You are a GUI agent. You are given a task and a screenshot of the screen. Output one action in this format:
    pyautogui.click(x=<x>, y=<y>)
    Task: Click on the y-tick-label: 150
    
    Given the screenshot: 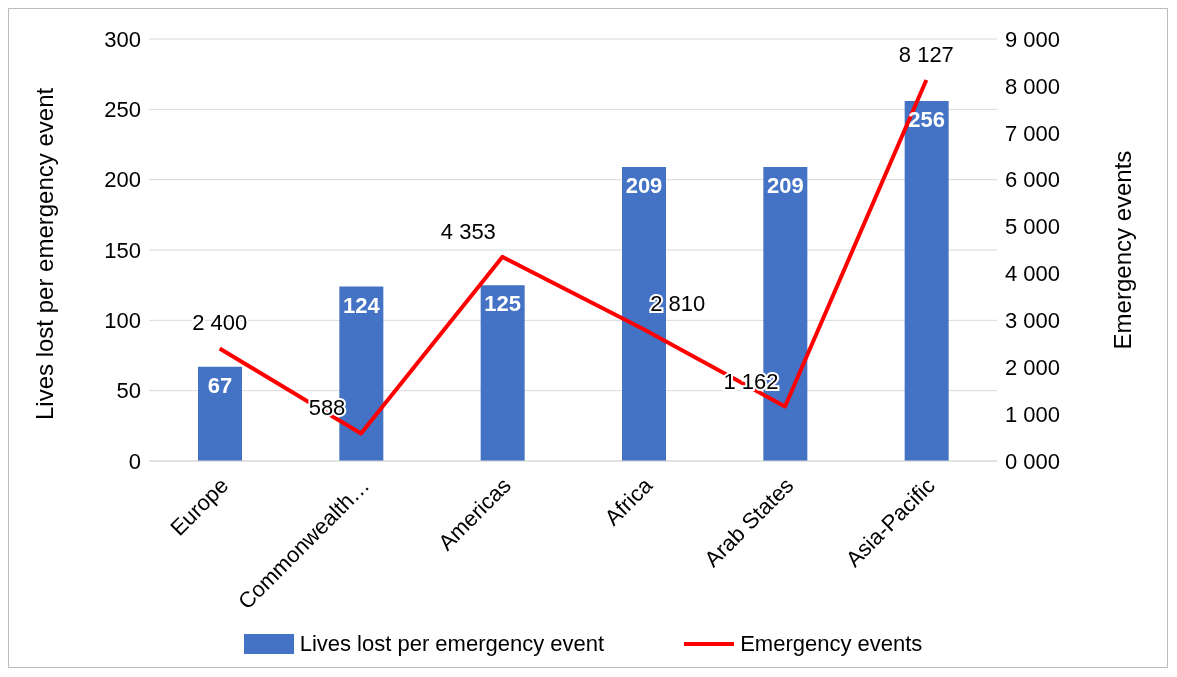 What is the action you would take?
    pyautogui.click(x=122, y=250)
    